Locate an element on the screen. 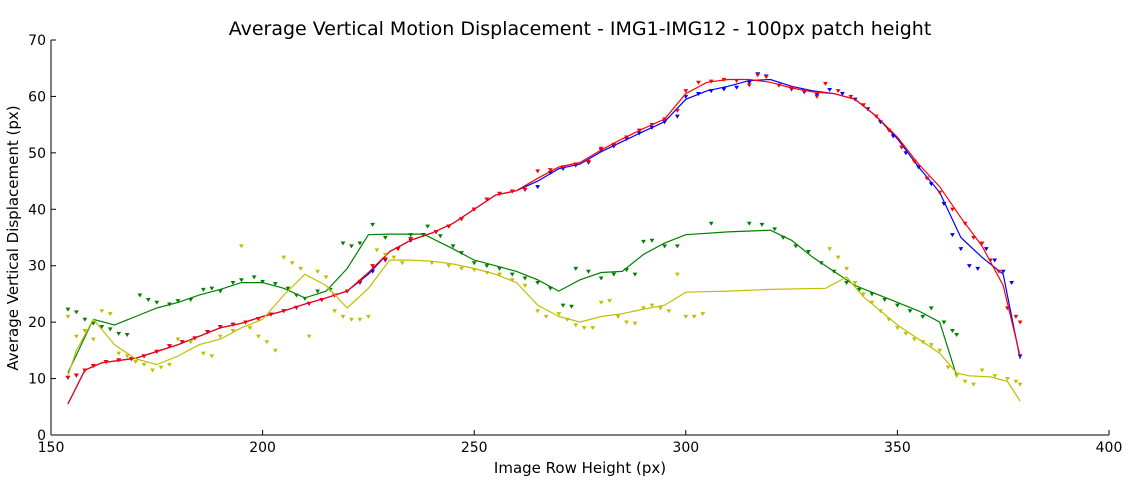 This screenshot has width=1130, height=487. x-tick-label: 200 is located at coordinates (262, 448).